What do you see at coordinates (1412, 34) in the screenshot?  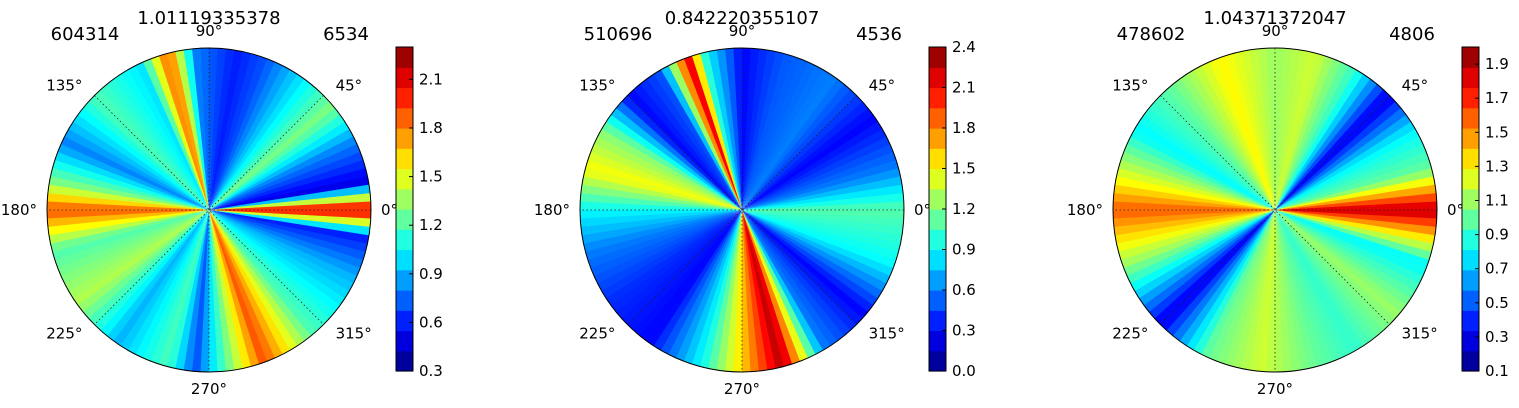 I see `panel-right-label: 4806` at bounding box center [1412, 34].